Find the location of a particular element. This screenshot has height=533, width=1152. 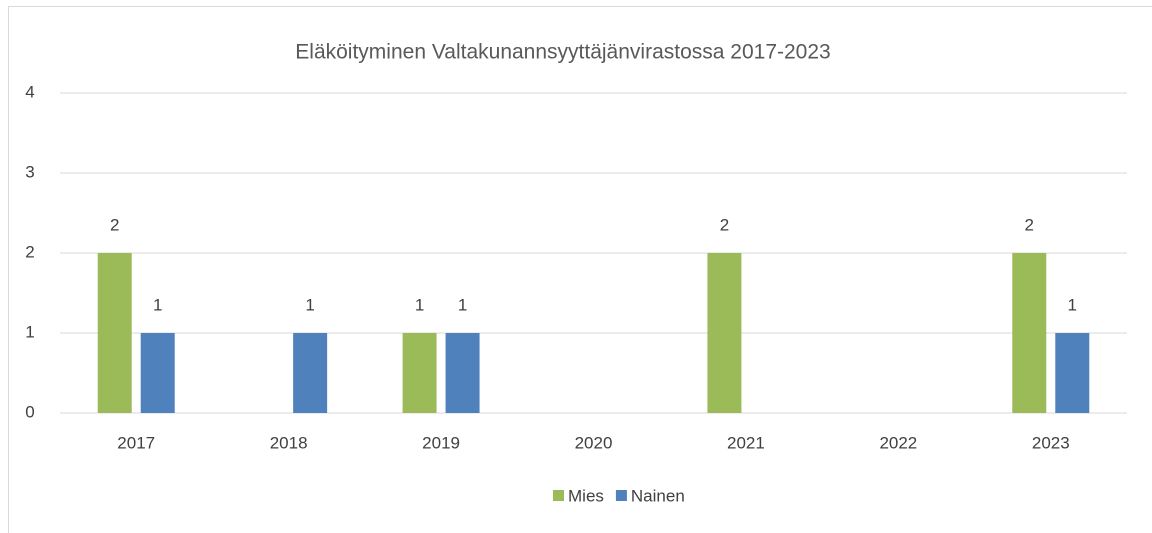

x-tick-label: 2018 is located at coordinates (289, 442).